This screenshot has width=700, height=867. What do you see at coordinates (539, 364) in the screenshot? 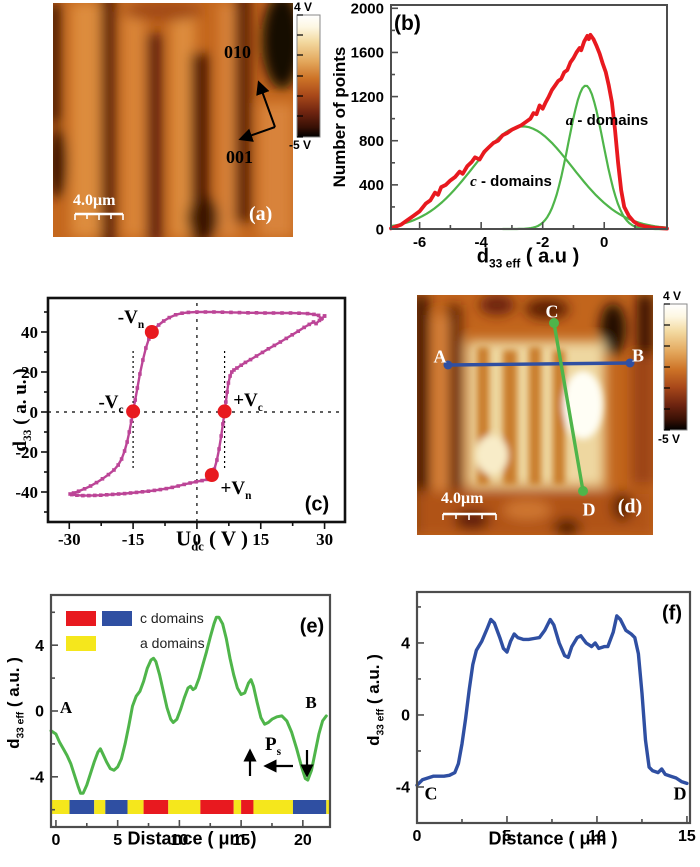
I see `profile-line-AB` at bounding box center [539, 364].